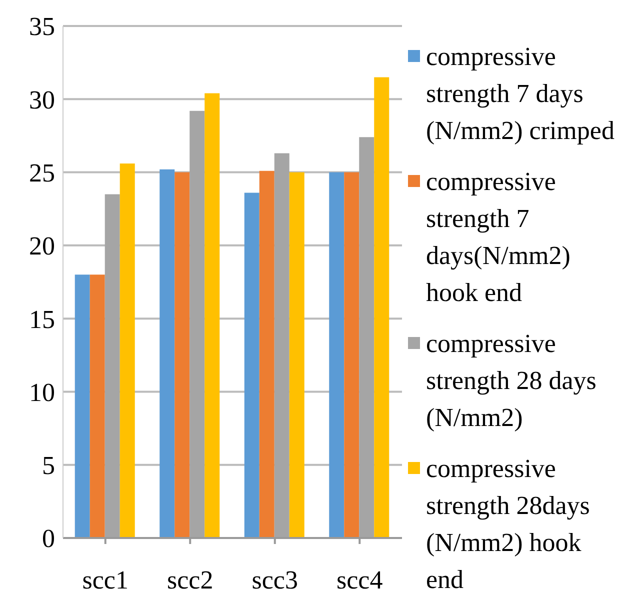 Image resolution: width=627 pixels, height=615 pixels. Describe the element at coordinates (521, 94) in the screenshot. I see `legend-label: compressive strength 7 days (N/mm2) crimped` at that location.